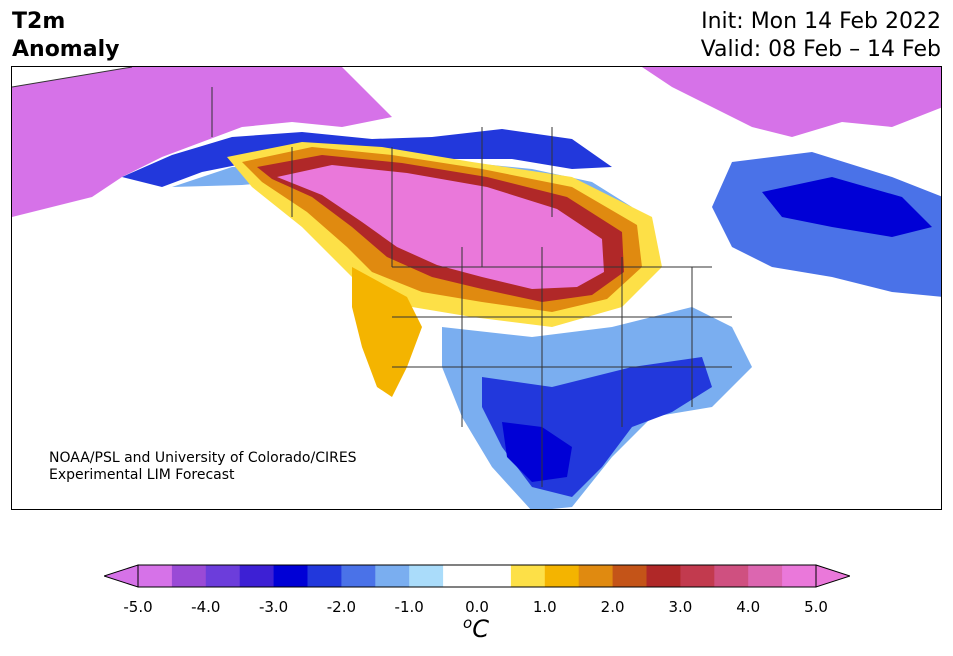 Image resolution: width=953 pixels, height=656 pixels. I want to click on colorbar-tick-label: 5.0, so click(816, 607).